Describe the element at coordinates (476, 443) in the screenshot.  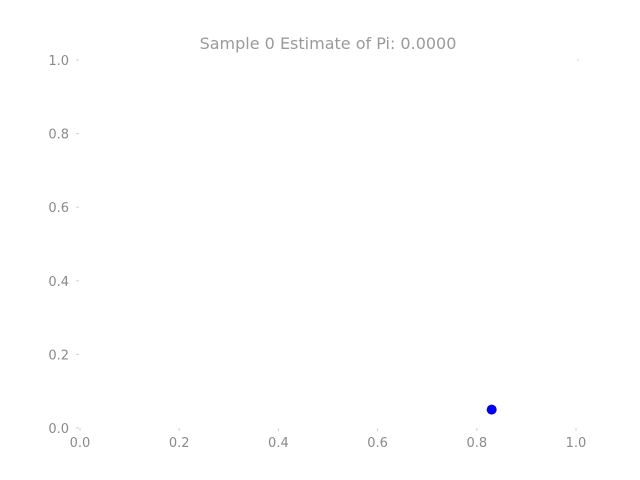
I see `x-tick-label: 0.8` at that location.